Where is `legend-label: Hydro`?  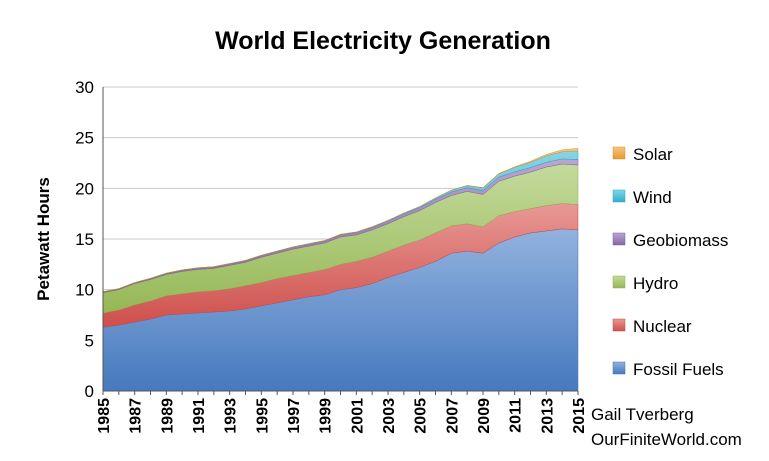
legend-label: Hydro is located at coordinates (655, 283).